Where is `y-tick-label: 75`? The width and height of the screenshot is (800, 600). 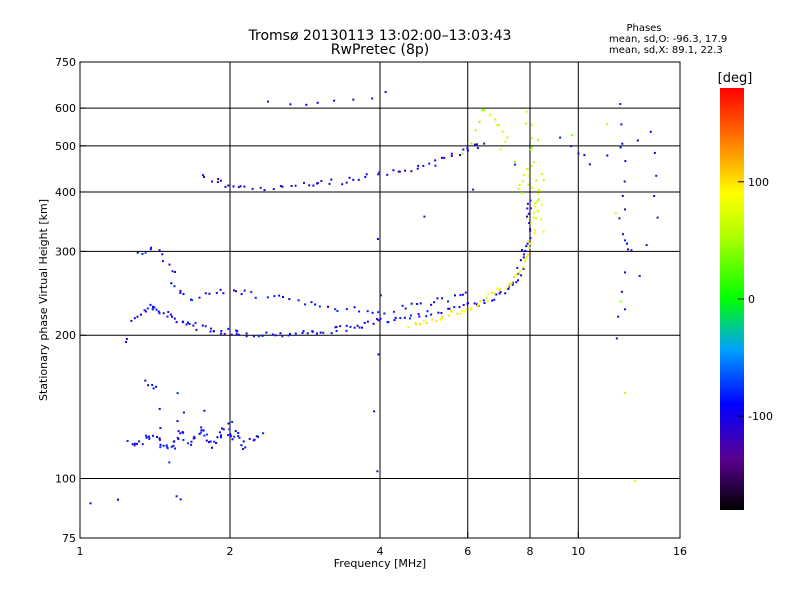
y-tick-label: 75 is located at coordinates (69, 538).